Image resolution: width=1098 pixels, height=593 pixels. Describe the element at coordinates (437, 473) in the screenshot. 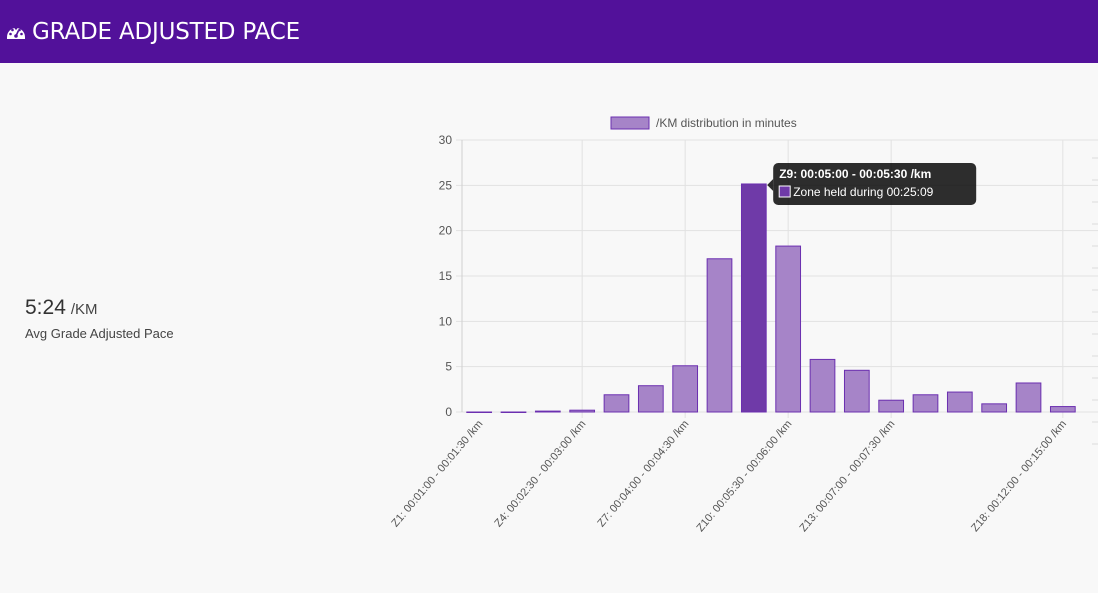

I see `x-tick-label: Z1: 00:01:00 - 00:01:30 /km` at that location.